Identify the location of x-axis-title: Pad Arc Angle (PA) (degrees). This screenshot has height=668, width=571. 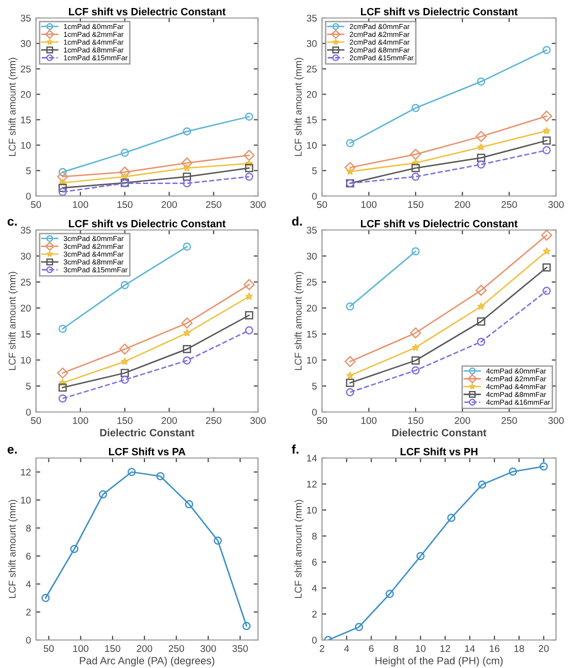
(147, 661).